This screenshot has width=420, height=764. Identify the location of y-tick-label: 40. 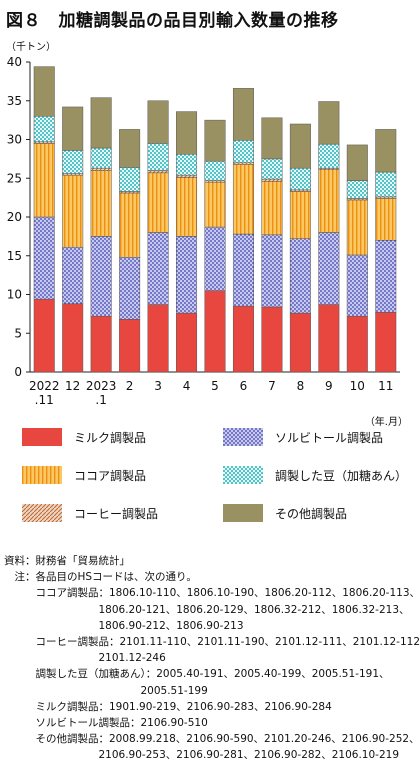
(14, 62).